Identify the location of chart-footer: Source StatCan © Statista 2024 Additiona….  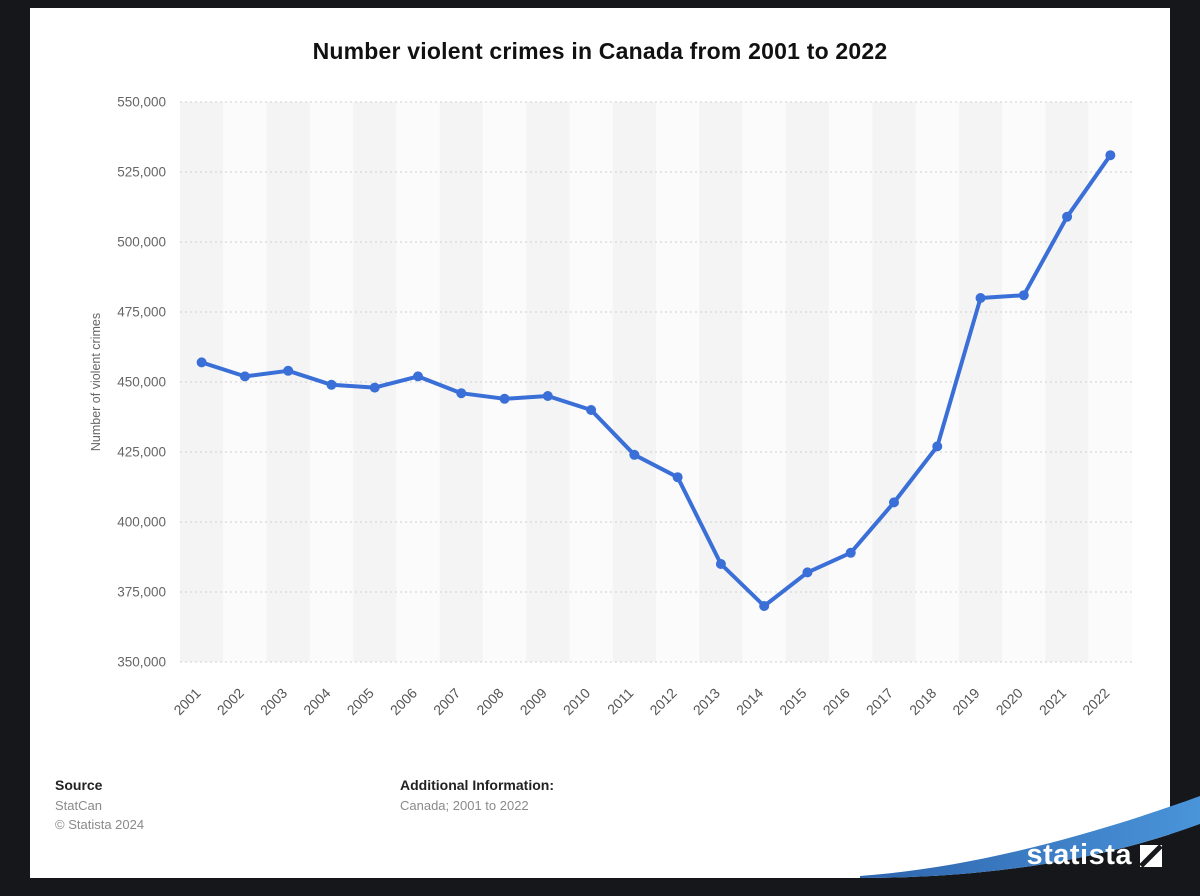
(600, 806).